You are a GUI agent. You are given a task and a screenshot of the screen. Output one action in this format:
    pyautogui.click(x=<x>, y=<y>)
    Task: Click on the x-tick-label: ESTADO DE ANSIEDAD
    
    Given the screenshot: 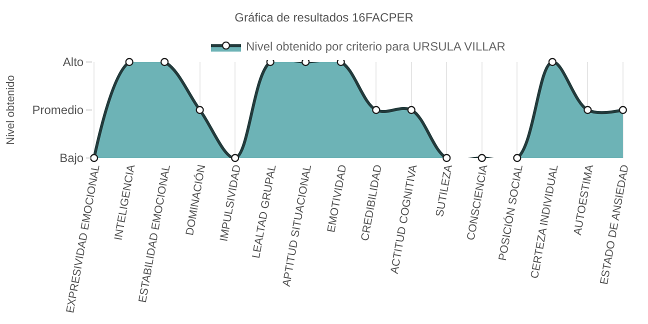 What is the action you would take?
    pyautogui.click(x=615, y=225)
    